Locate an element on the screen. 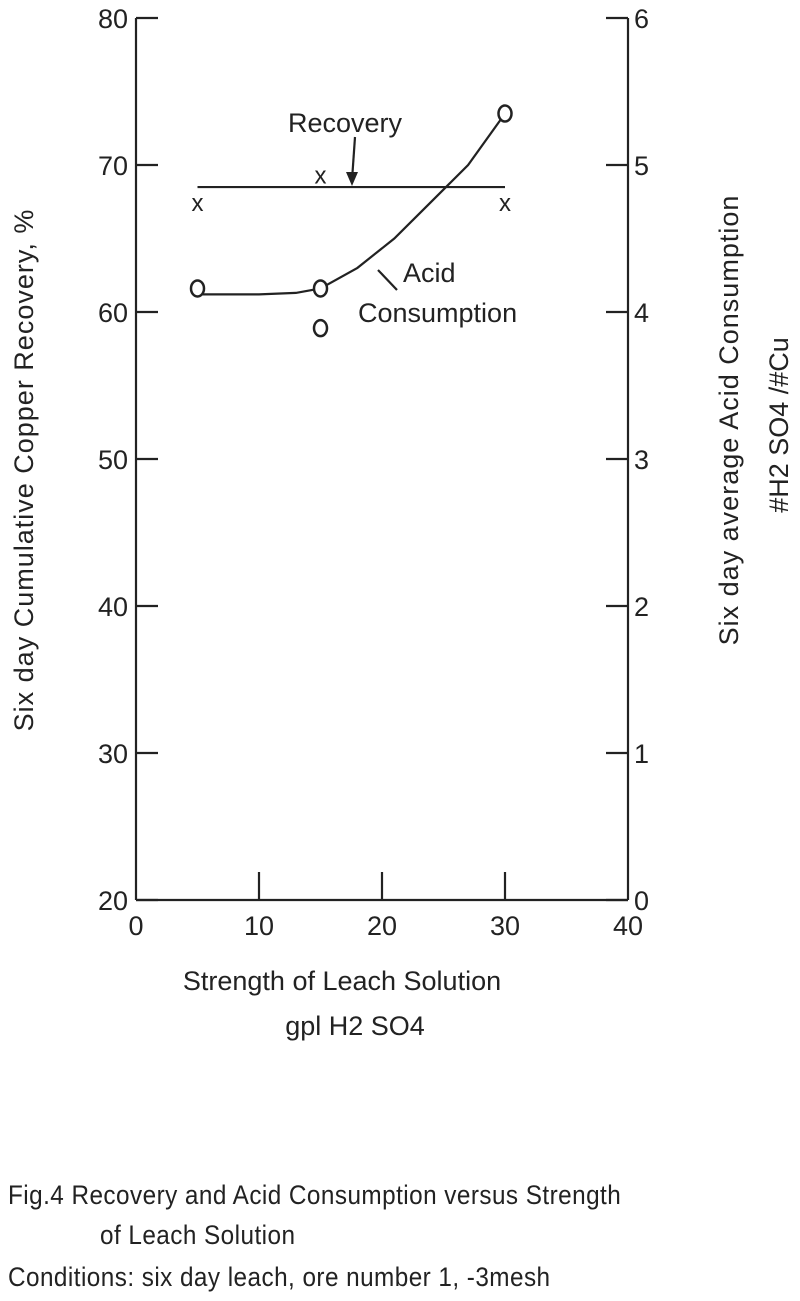  y2-axis-label: Six day average Acid Consumption is located at coordinates (729, 420).